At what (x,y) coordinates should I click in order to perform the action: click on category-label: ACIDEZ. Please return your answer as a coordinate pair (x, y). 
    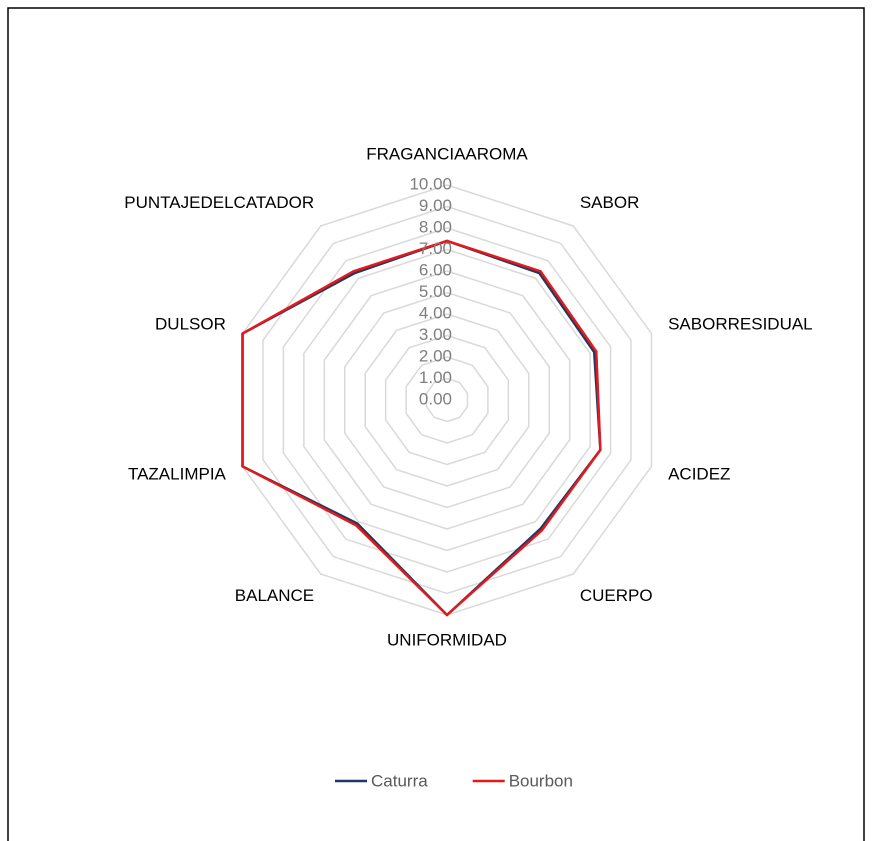
    Looking at the image, I should click on (699, 474).